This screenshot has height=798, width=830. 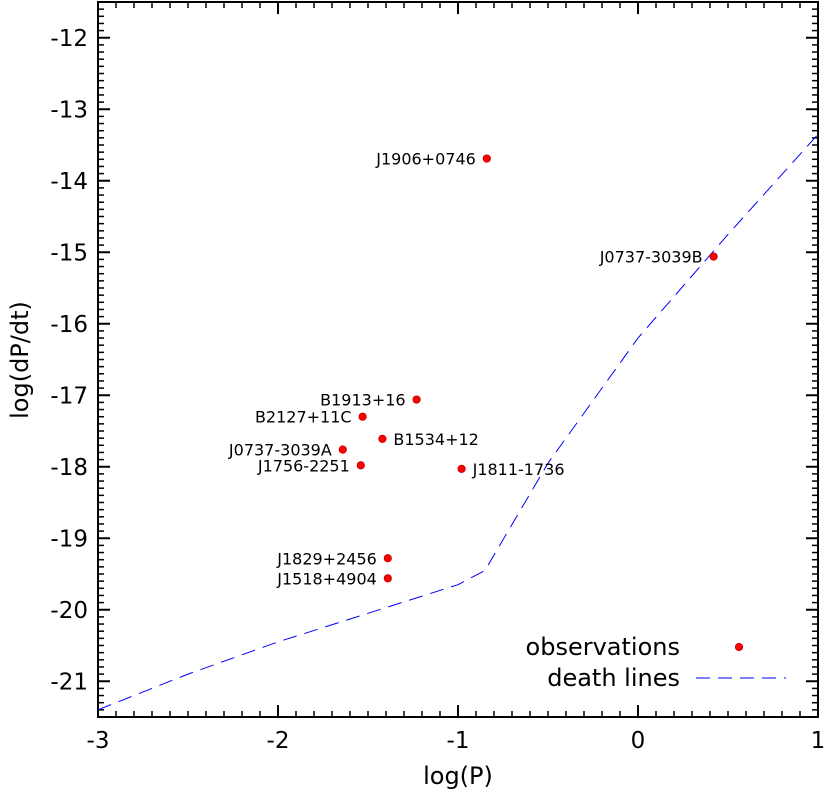 I want to click on point-label: J1906+0746, so click(x=425, y=159).